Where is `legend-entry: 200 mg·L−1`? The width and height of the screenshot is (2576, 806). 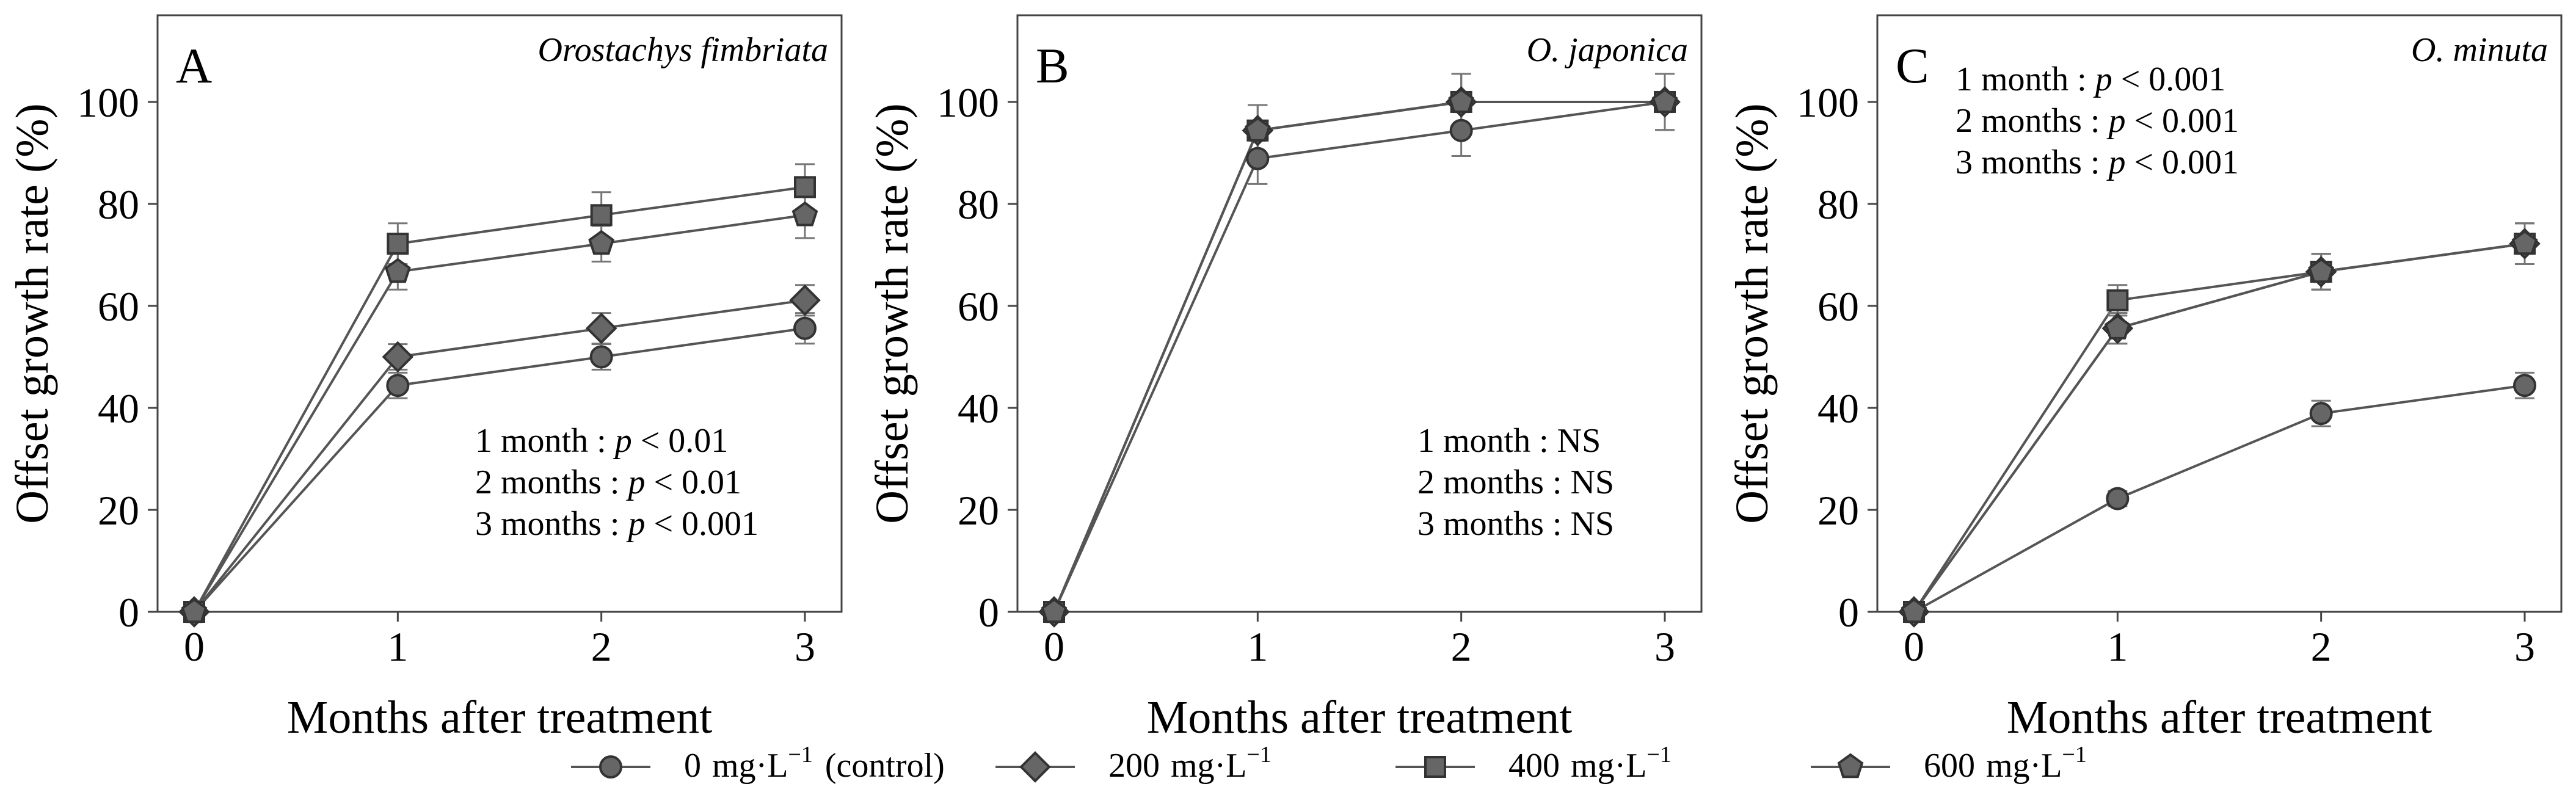
legend-entry: 200 mg·L−1 is located at coordinates (1133, 763).